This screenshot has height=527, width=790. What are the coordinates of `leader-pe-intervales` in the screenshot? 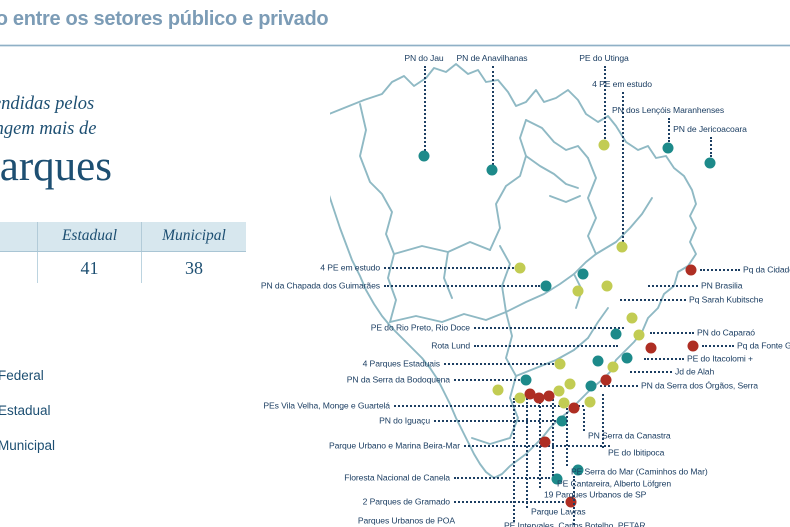 It's located at (514, 460).